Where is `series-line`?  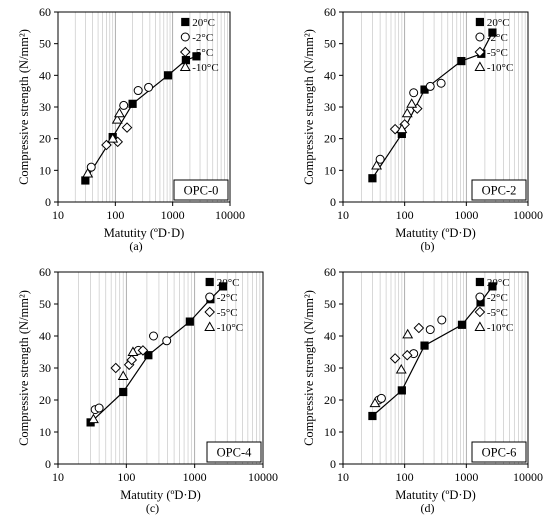 series-line is located at coordinates (432, 105).